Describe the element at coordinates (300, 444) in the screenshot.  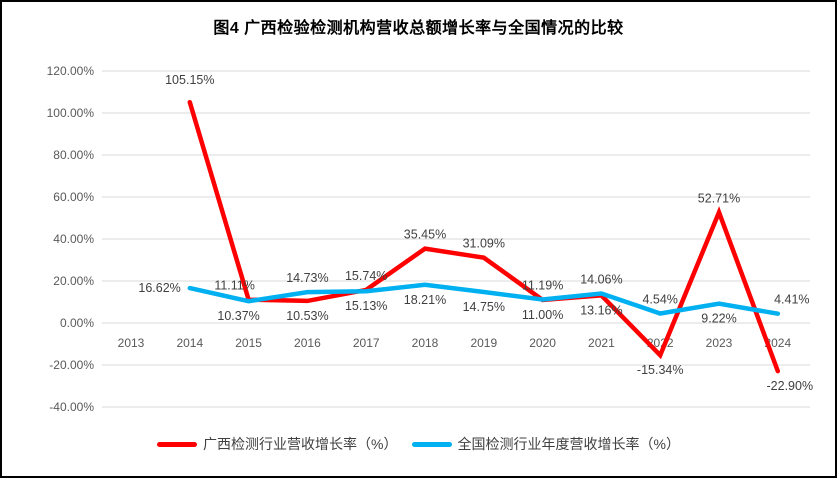
I see `legend-label-guangxi: 广西检测行业营收增长率（%）` at that location.